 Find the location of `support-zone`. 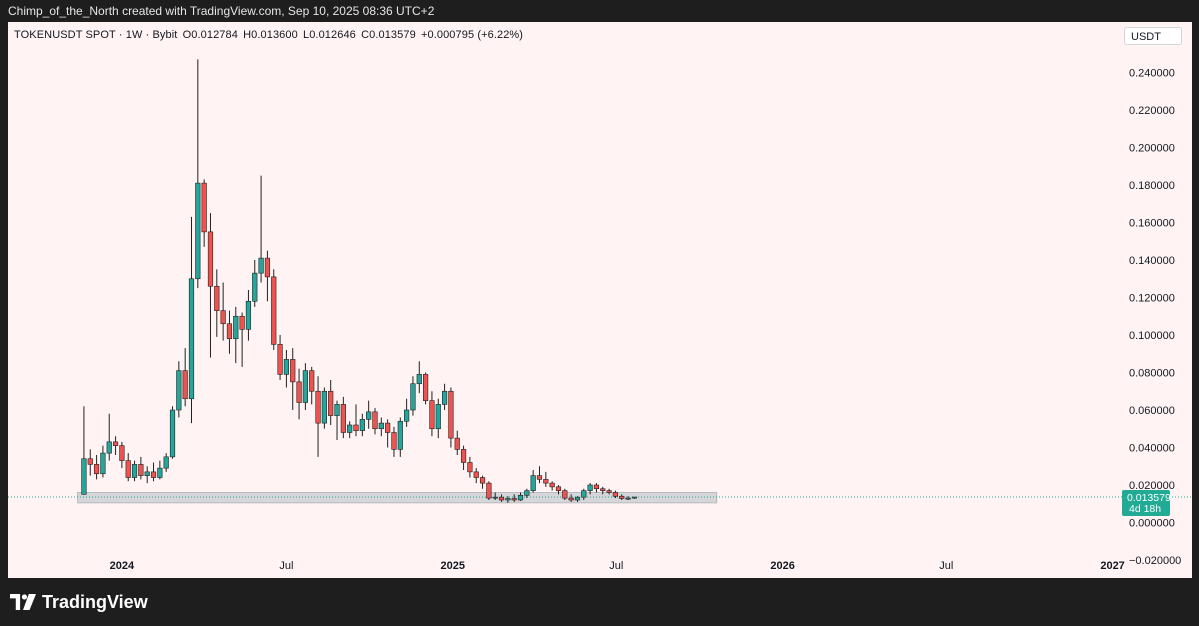

support-zone is located at coordinates (397, 498).